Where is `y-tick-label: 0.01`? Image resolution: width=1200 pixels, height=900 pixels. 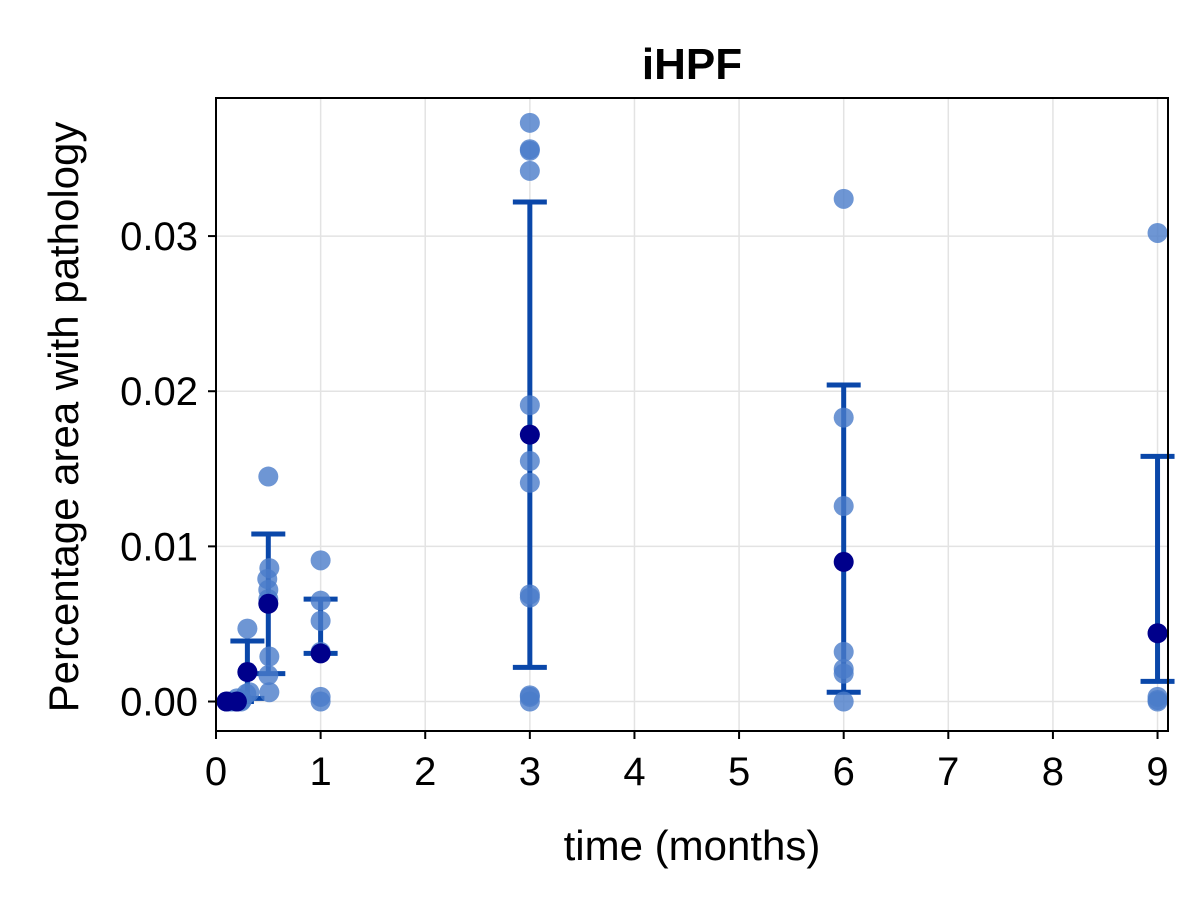 y-tick-label: 0.01 is located at coordinates (159, 547).